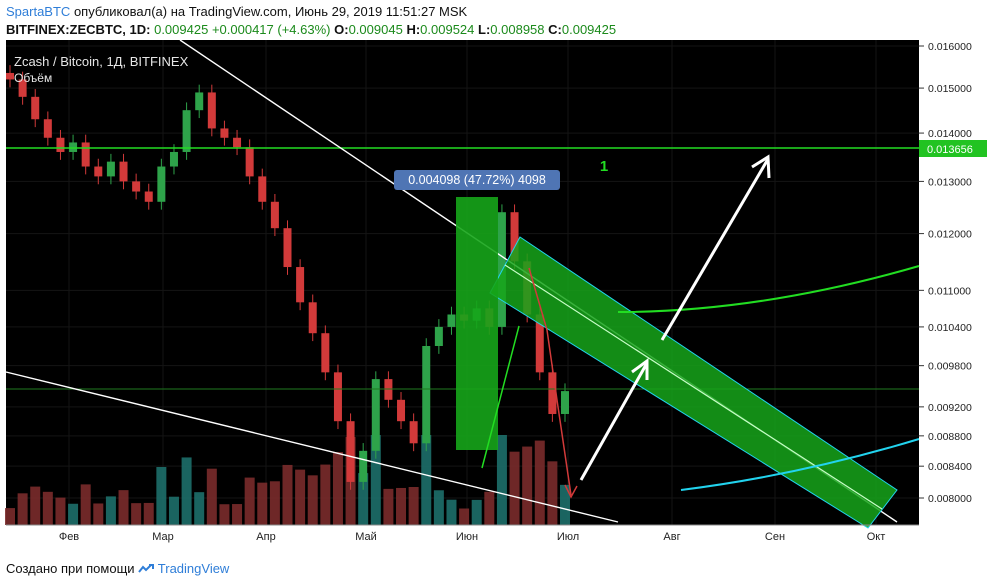 The height and width of the screenshot is (587, 989). What do you see at coordinates (467, 537) in the screenshot?
I see `time-tick-label: Июн` at bounding box center [467, 537].